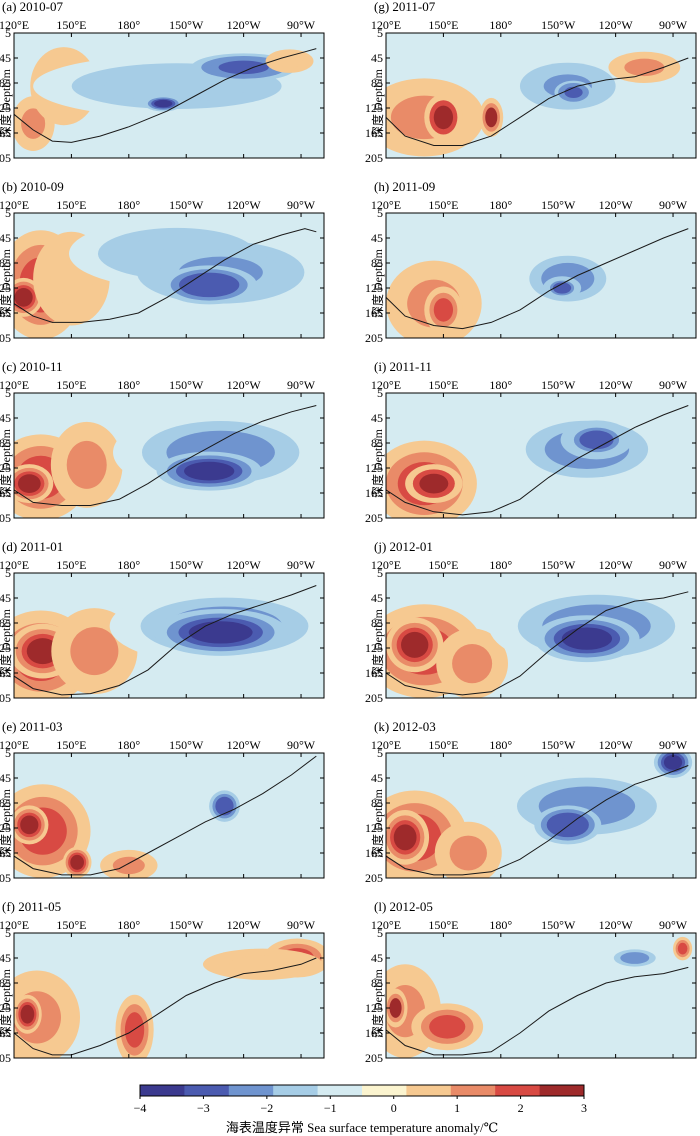 This screenshot has width=700, height=1136. Describe the element at coordinates (521, 1108) in the screenshot. I see `colorbar-tick-label: 2` at that location.